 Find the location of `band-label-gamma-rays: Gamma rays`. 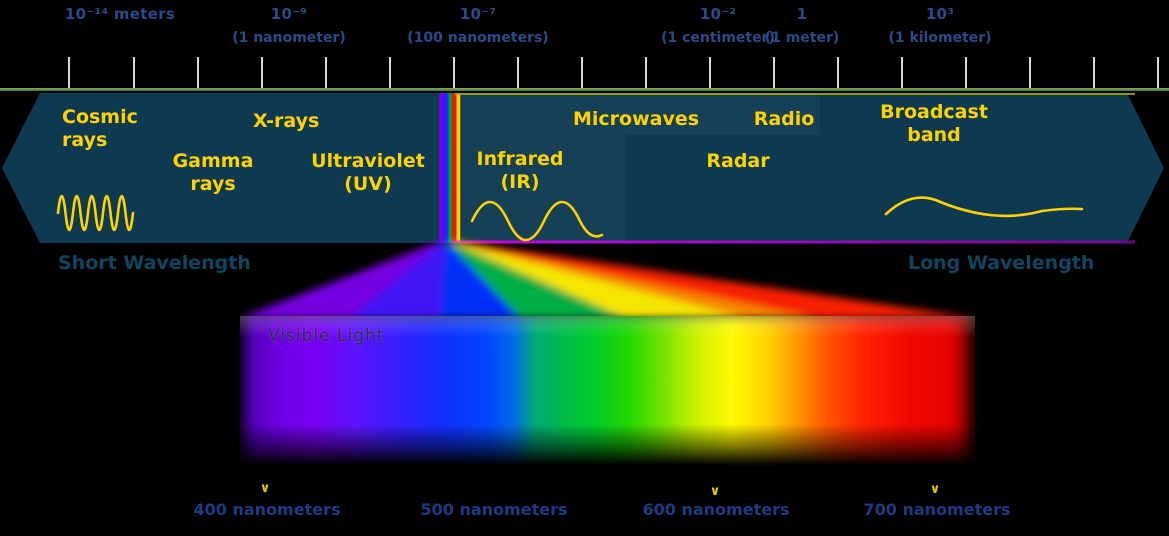

band-label-gamma-rays: Gamma rays is located at coordinates (213, 172).